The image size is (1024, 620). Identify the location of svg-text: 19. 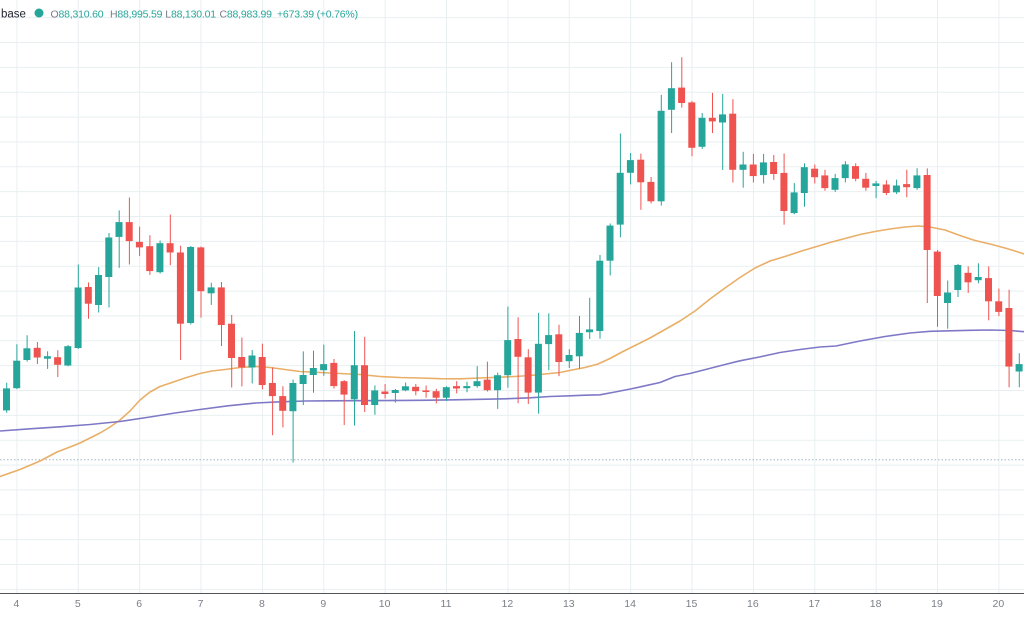
(937, 604).